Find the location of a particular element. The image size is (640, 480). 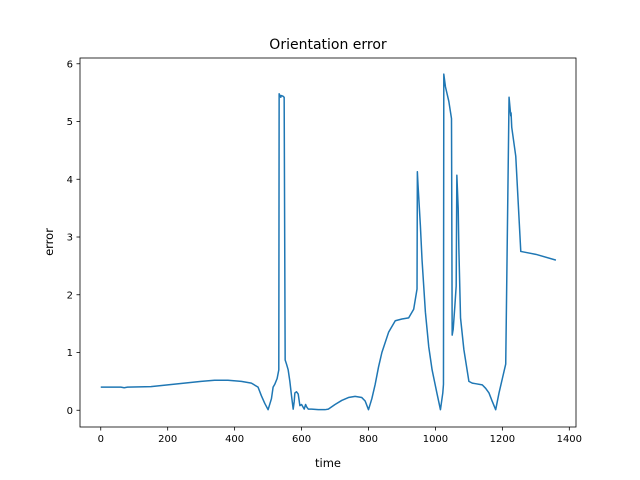

x-tick-label-400: 400 is located at coordinates (234, 439).